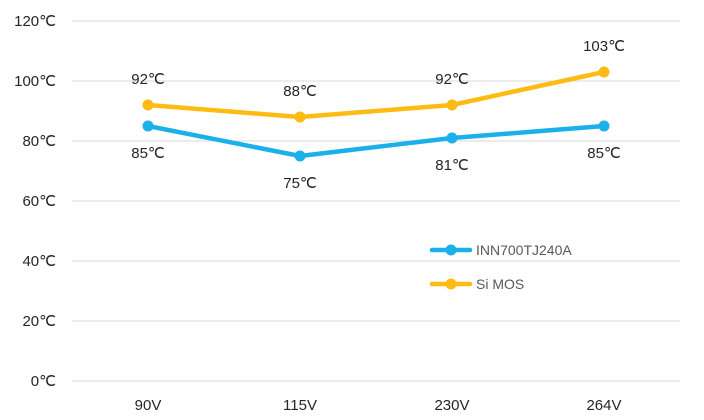  What do you see at coordinates (35, 21) in the screenshot?
I see `y-tick-label: 120℃` at bounding box center [35, 21].